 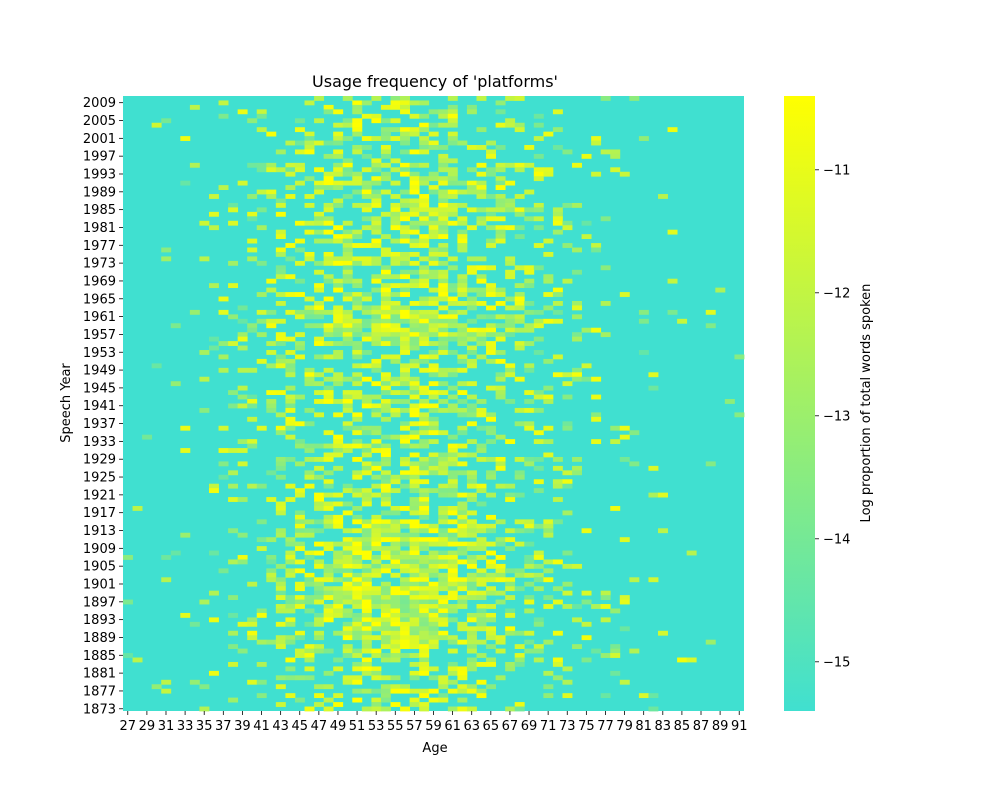 What do you see at coordinates (836, 539) in the screenshot?
I see `colorbar-tick-label: −14` at bounding box center [836, 539].